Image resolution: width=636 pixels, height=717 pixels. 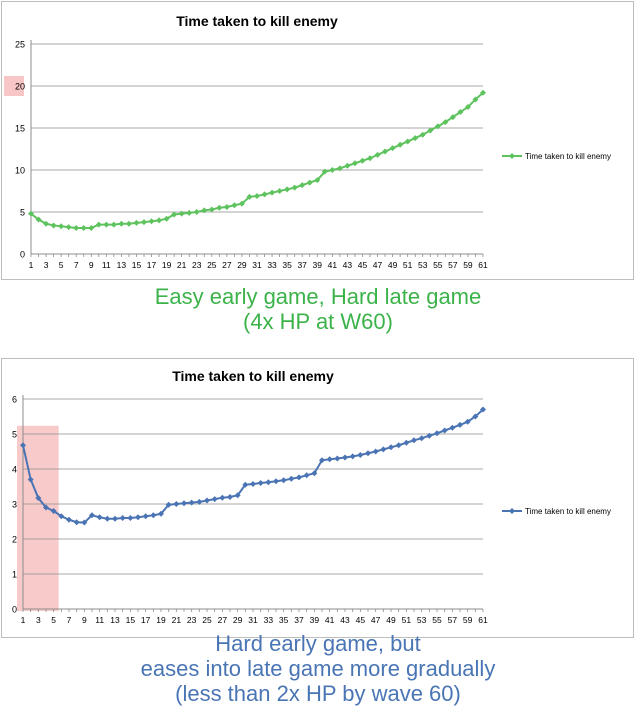 What do you see at coordinates (453, 265) in the screenshot?
I see `x-tick-label: 57` at bounding box center [453, 265].